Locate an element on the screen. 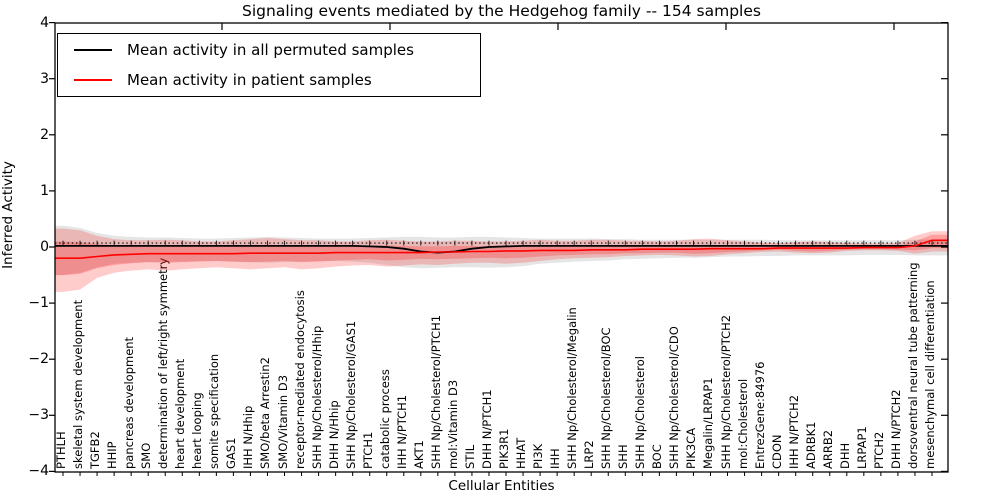  y-tick-label: 2 is located at coordinates (44, 134).